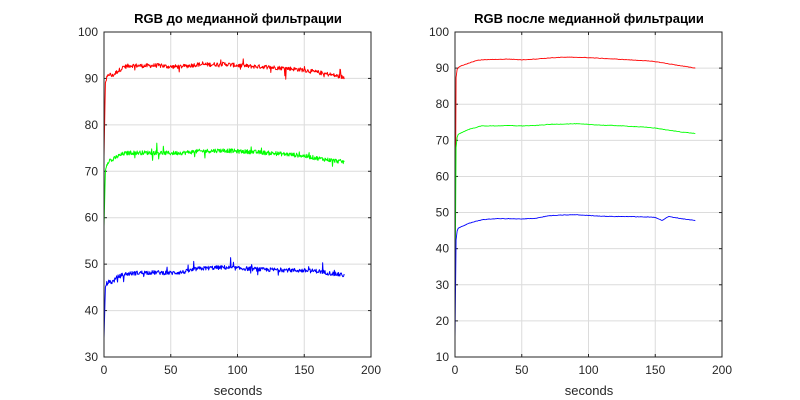  Describe the element at coordinates (443, 357) in the screenshot. I see `y-tick-label: 10` at that location.